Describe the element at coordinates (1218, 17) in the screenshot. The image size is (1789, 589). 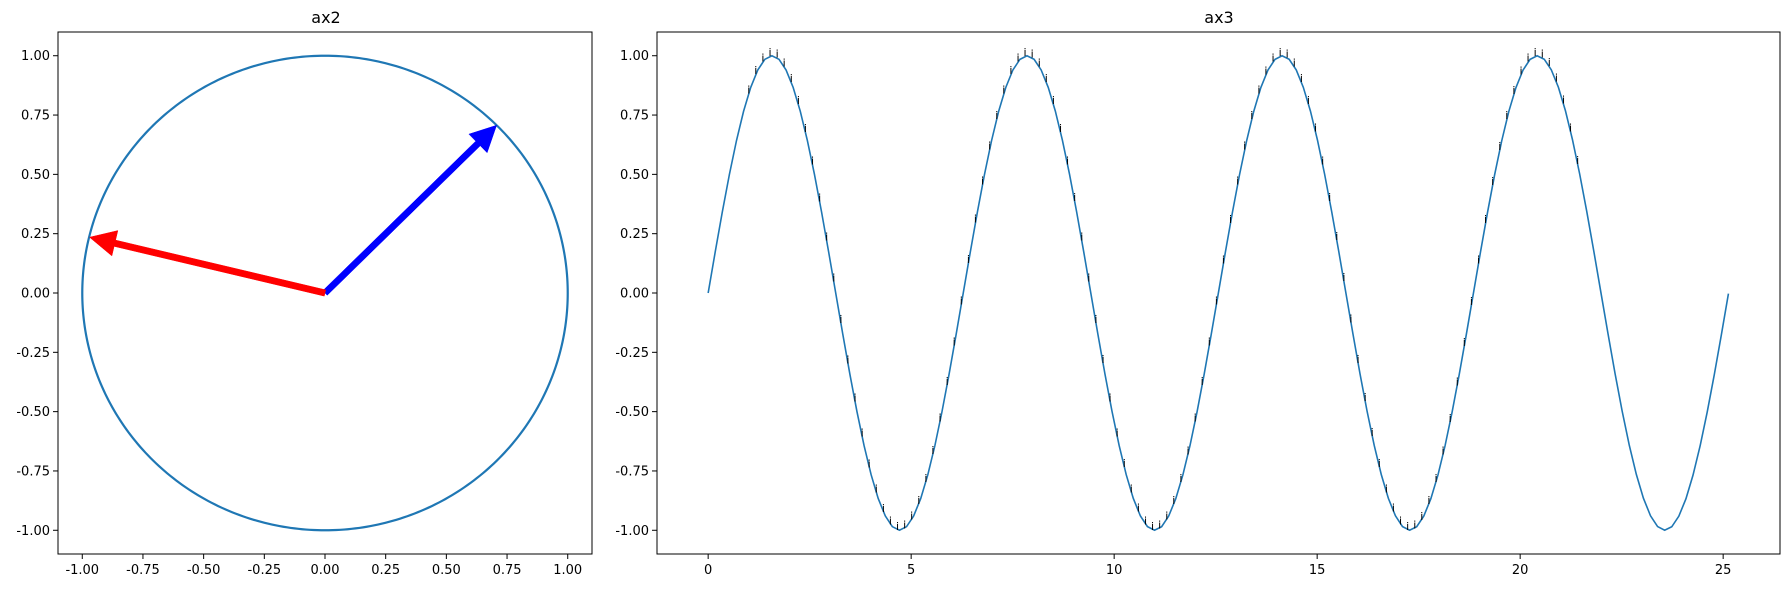
I see `subplot-title-ax3: ax3` at that location.